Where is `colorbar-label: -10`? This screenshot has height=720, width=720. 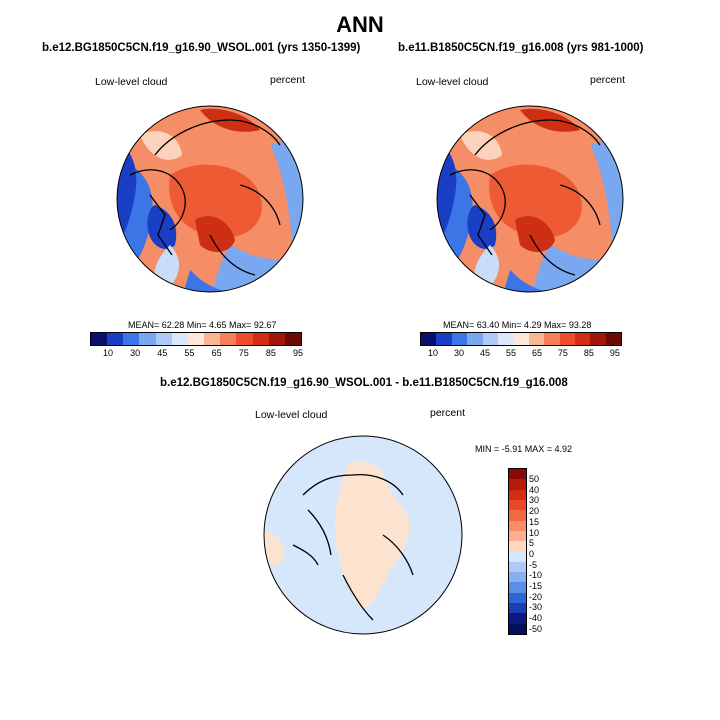 colorbar-label: -10 is located at coordinates (536, 575).